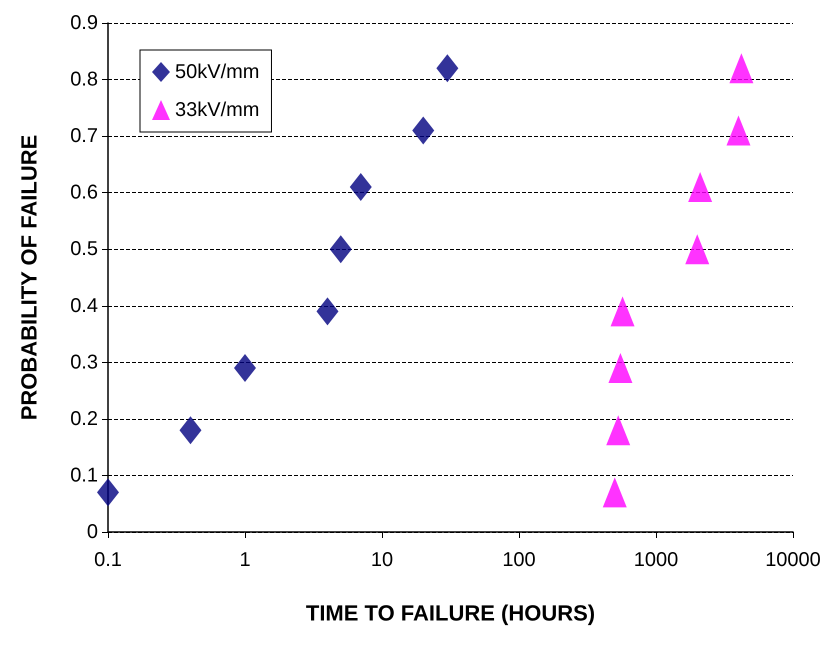 This screenshot has height=672, width=833. I want to click on y-tick-label: 0.9, so click(84, 23).